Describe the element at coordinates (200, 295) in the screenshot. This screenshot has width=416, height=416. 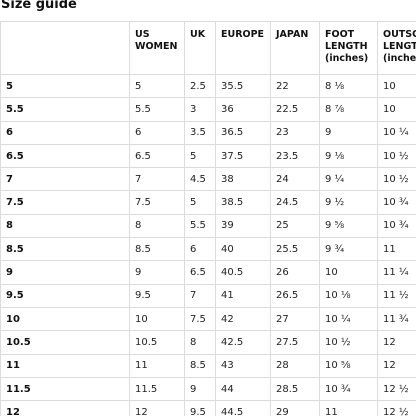
I see `cell-uk: 7` at that location.